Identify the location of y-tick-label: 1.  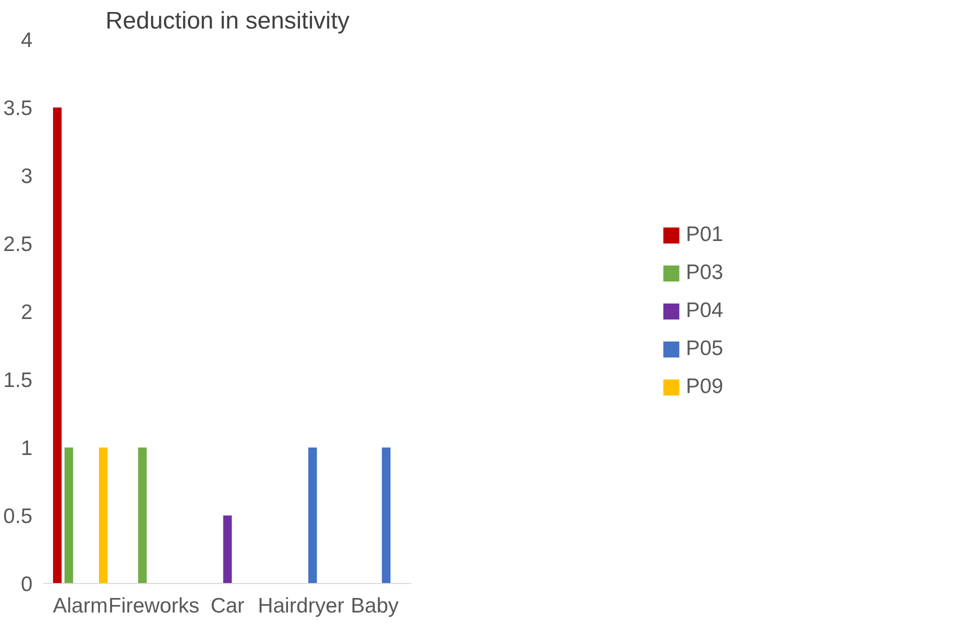
(26, 448).